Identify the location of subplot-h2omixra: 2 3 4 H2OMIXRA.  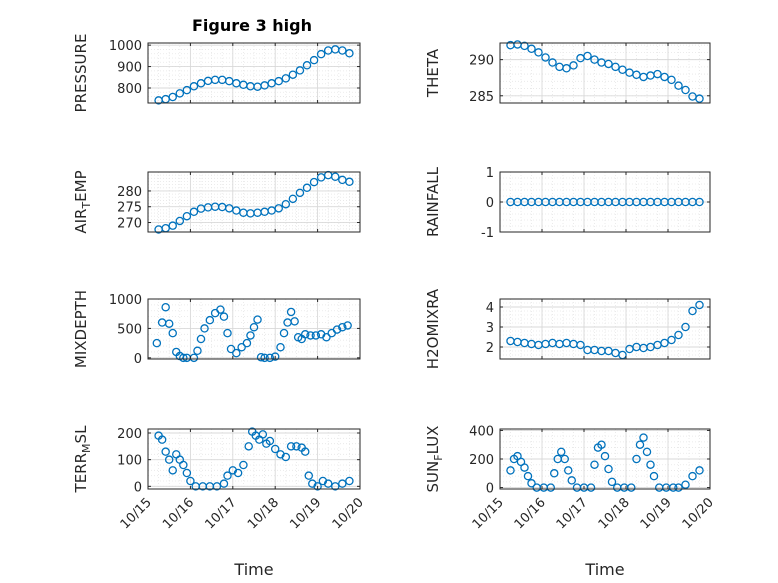
(567, 328).